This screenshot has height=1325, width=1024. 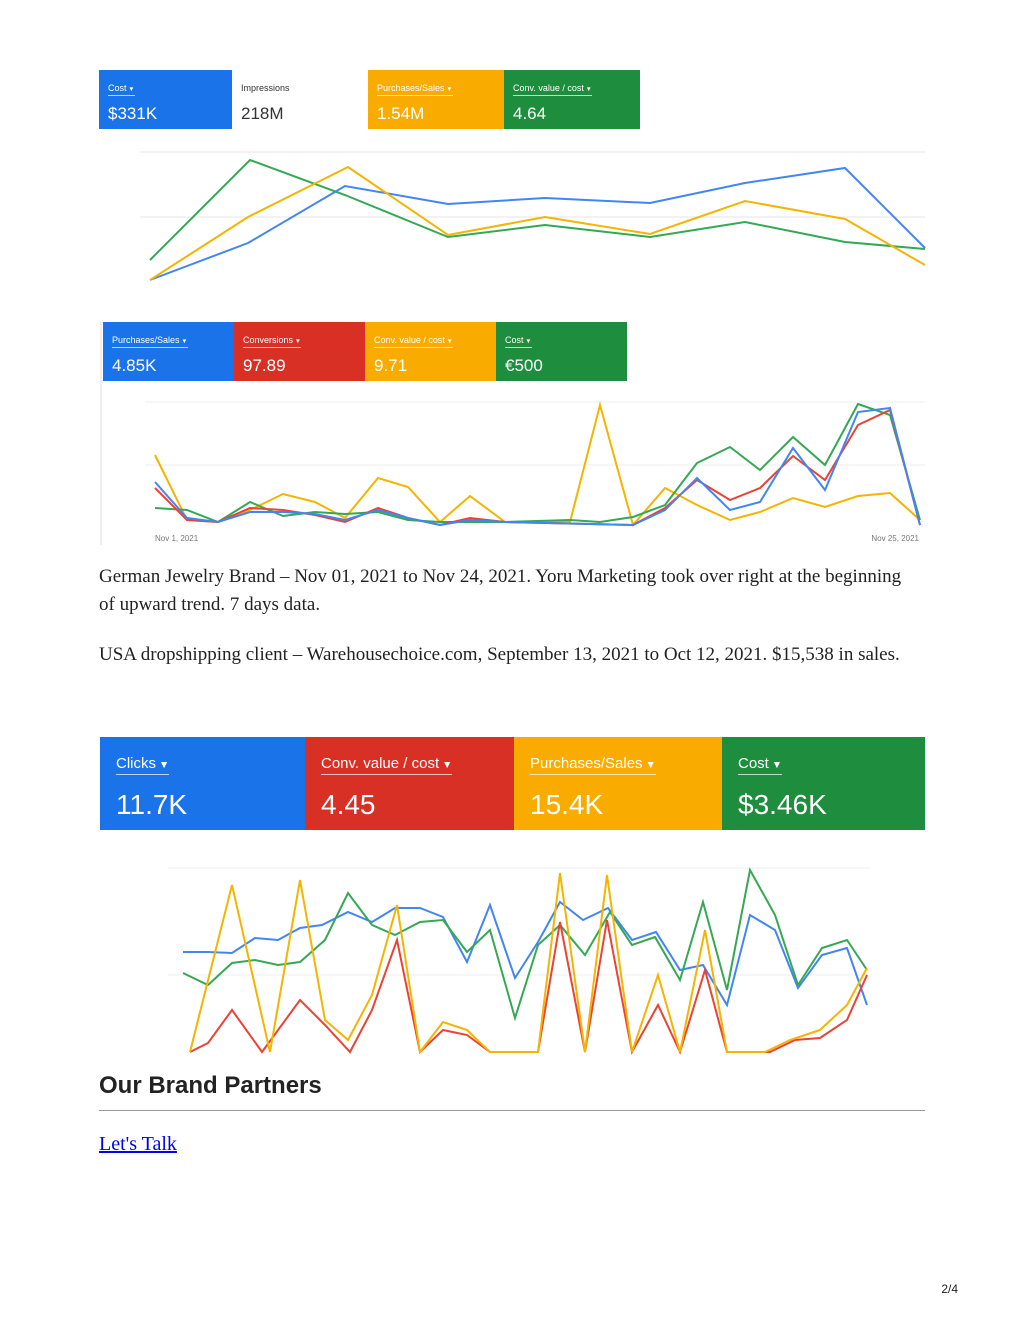 I want to click on metric-tile: Cost ▼ $331K, so click(x=165, y=99).